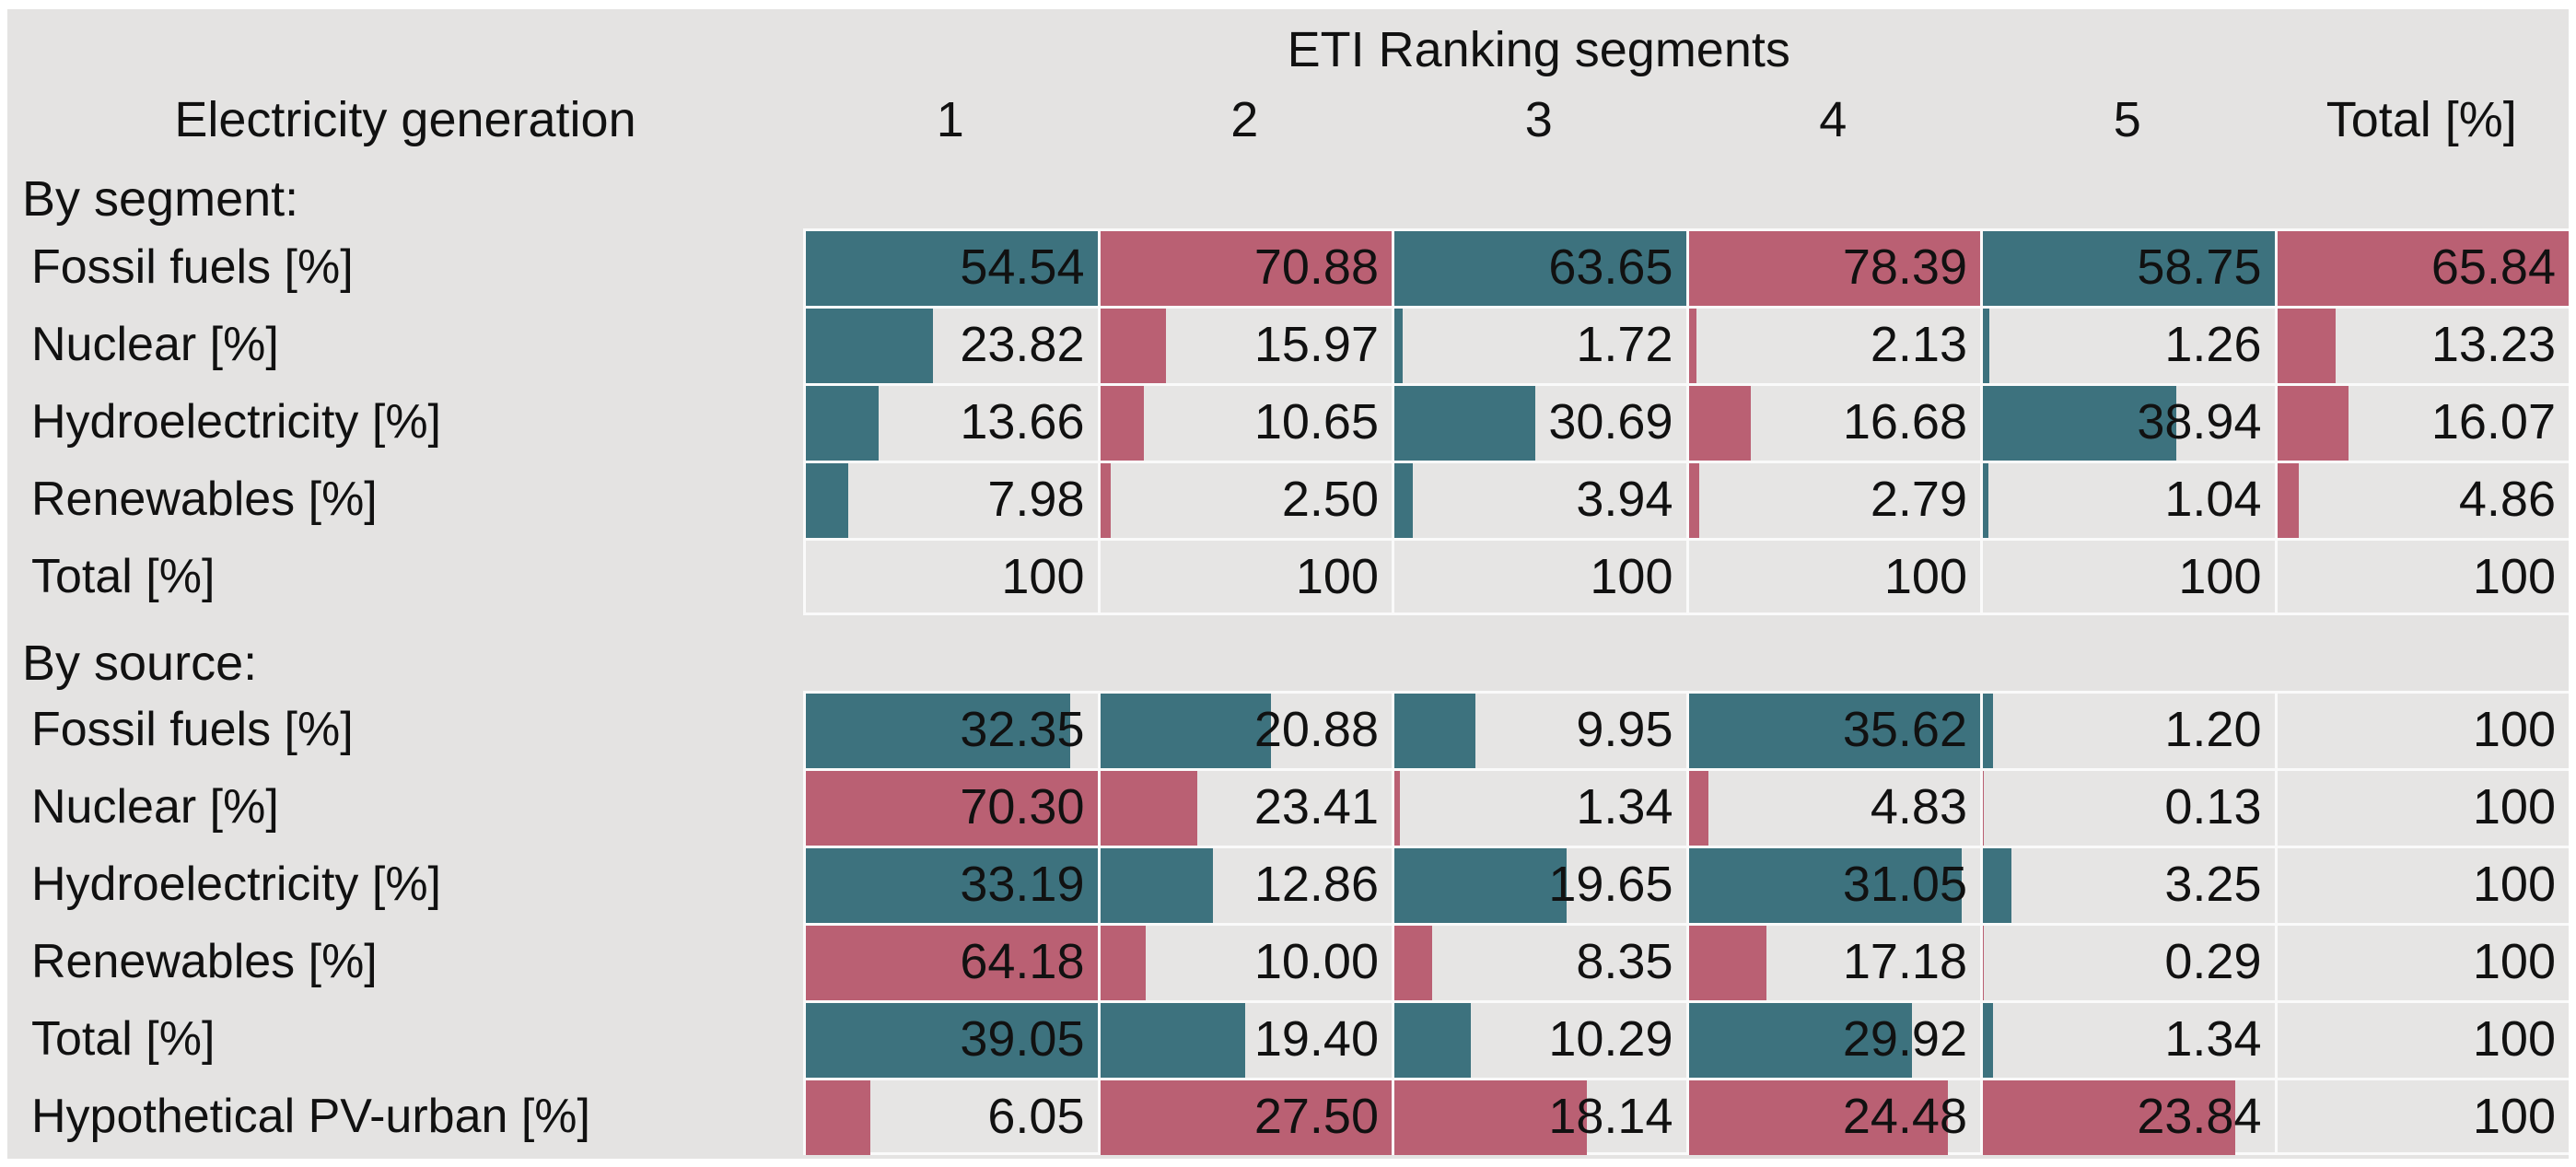 The image size is (2576, 1167). What do you see at coordinates (2493, 422) in the screenshot?
I see `cell-value: 16.07` at bounding box center [2493, 422].